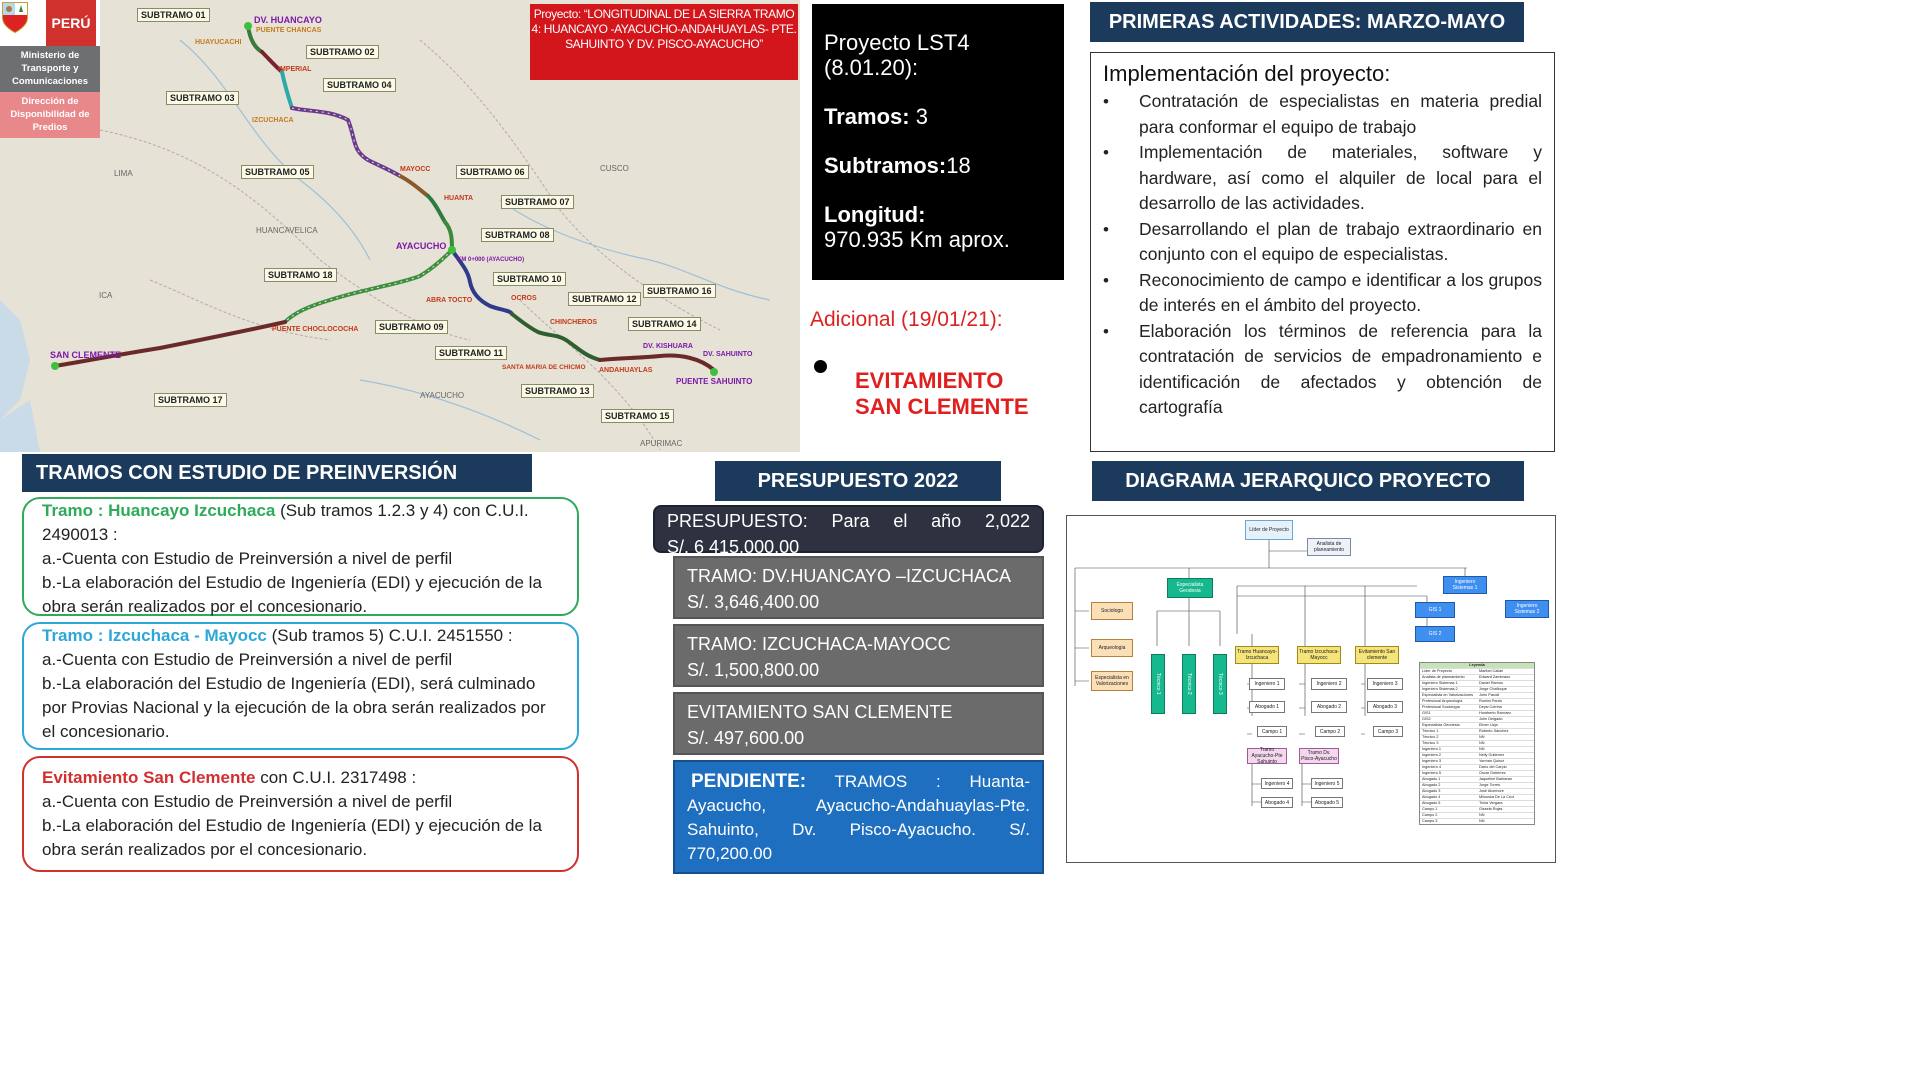 Image resolution: width=1920 pixels, height=1080 pixels. Describe the element at coordinates (1329, 707) in the screenshot. I see `org-node: Abogado 2` at that location.